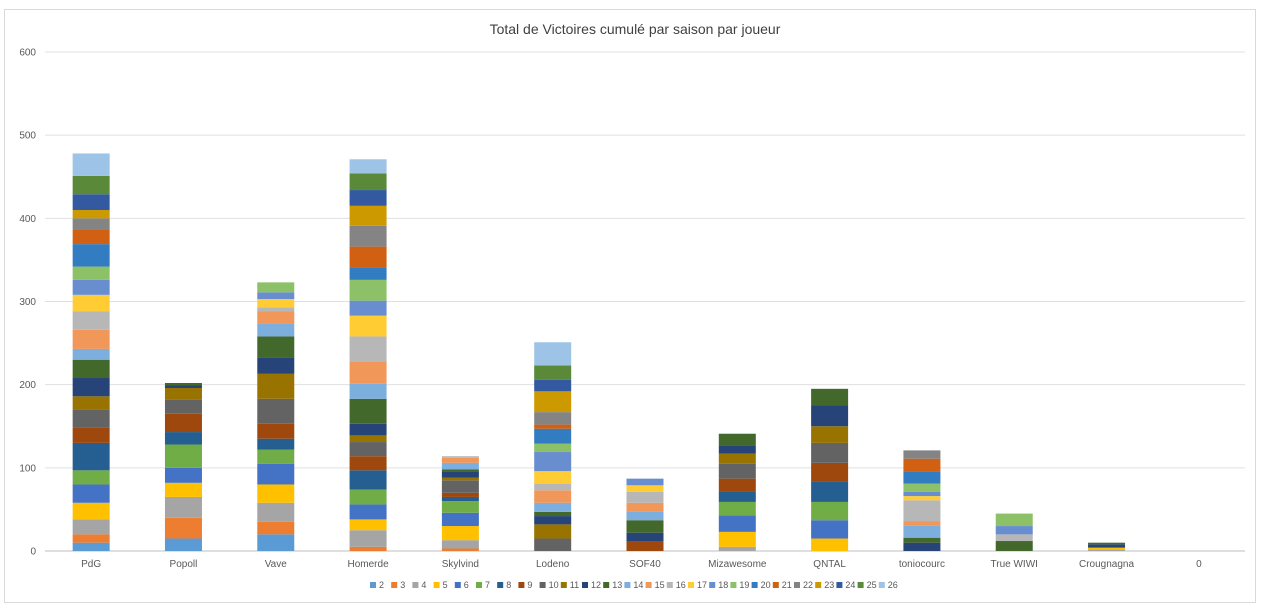 Image resolution: width=1263 pixels, height=610 pixels. I want to click on legend-label: 8, so click(508, 585).